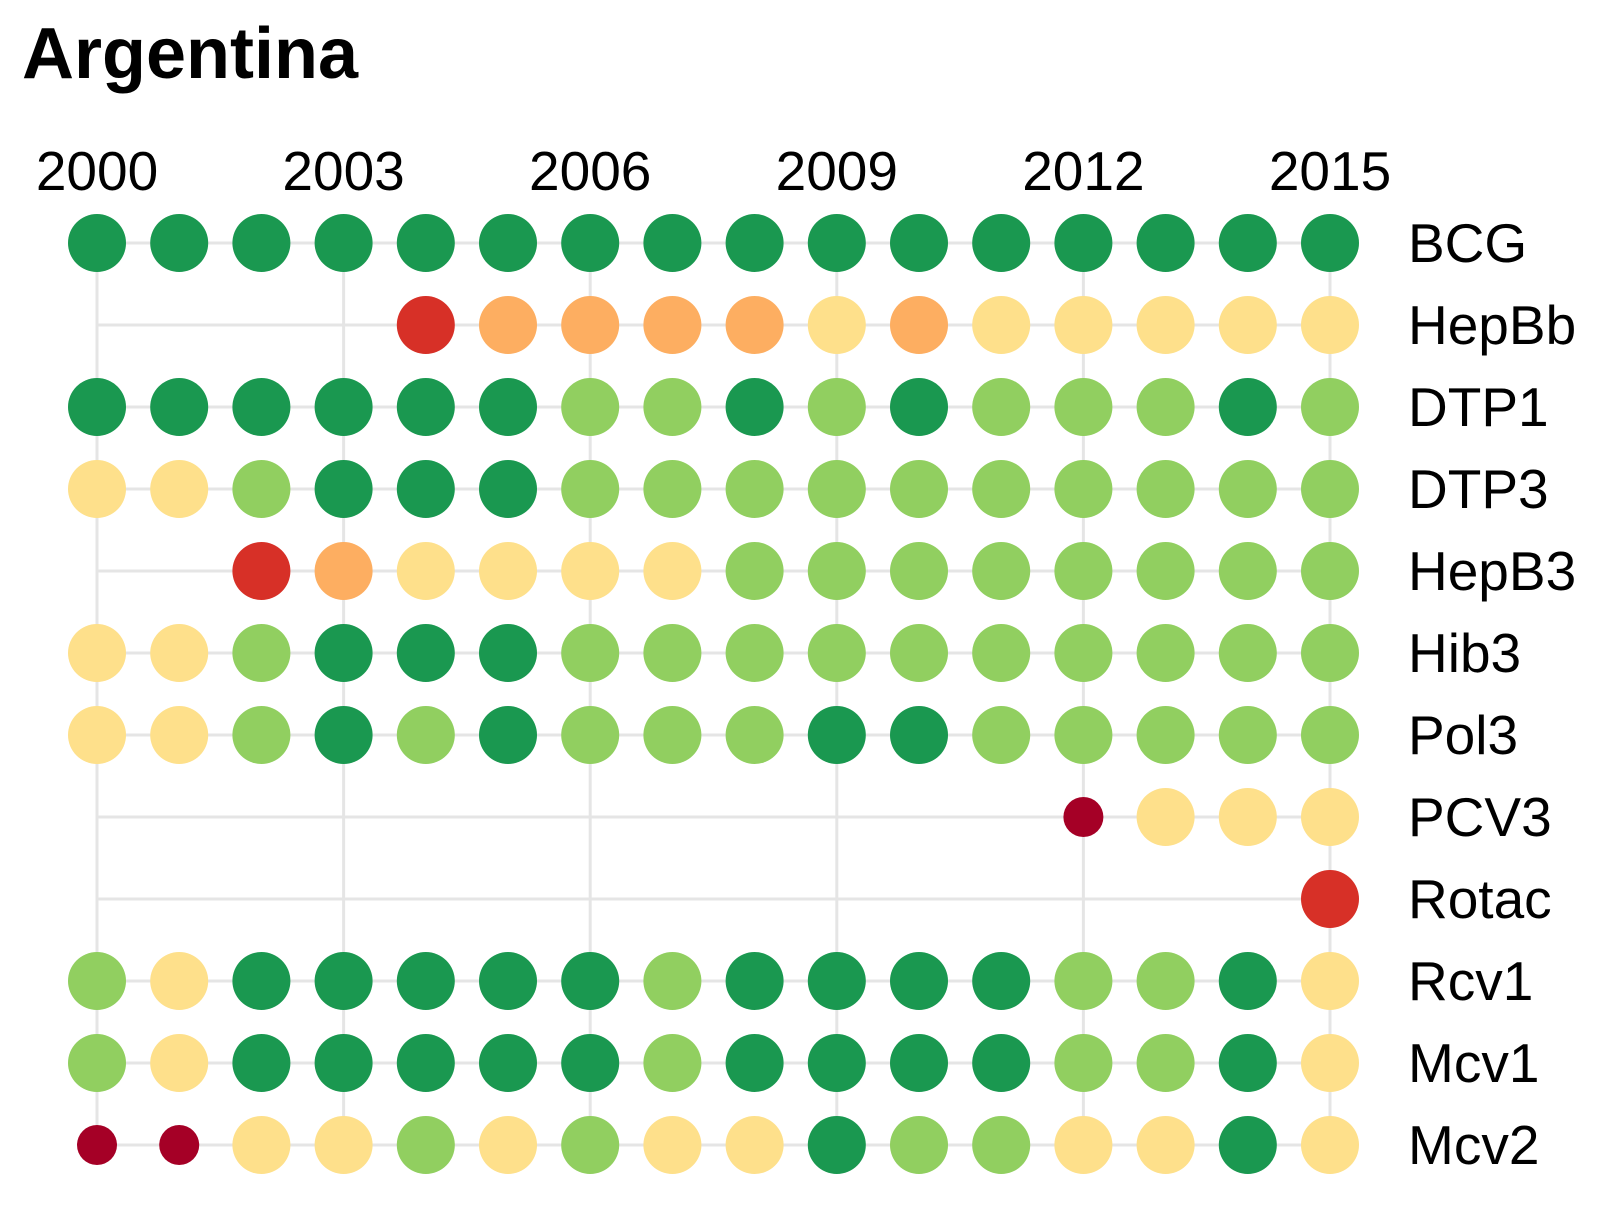 Image resolution: width=1616 pixels, height=1206 pixels. Describe the element at coordinates (1247, 653) in the screenshot. I see `point-hib3-2014` at that location.